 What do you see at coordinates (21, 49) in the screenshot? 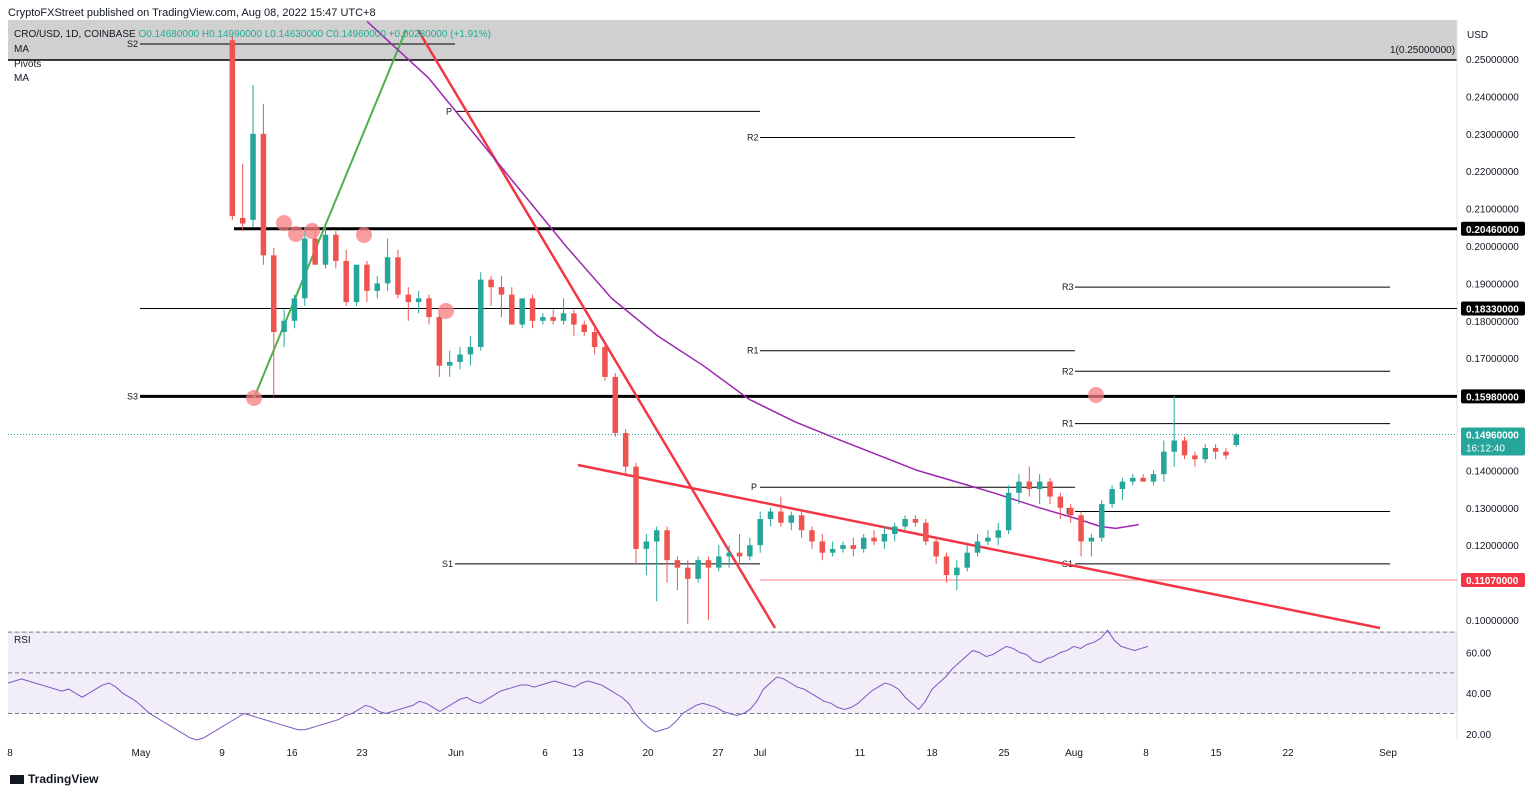
I see `indicator-ma: MA` at bounding box center [21, 49].